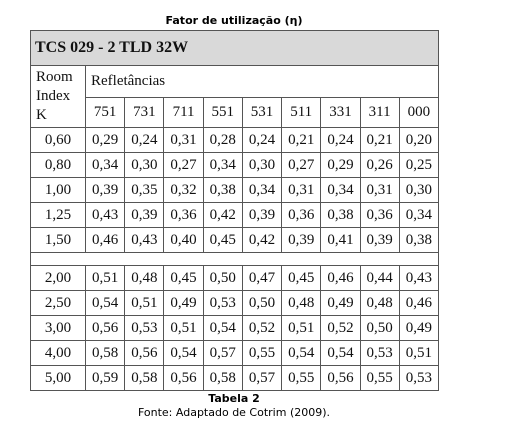  Describe the element at coordinates (58, 303) in the screenshot. I see `row-index: 2,50` at that location.